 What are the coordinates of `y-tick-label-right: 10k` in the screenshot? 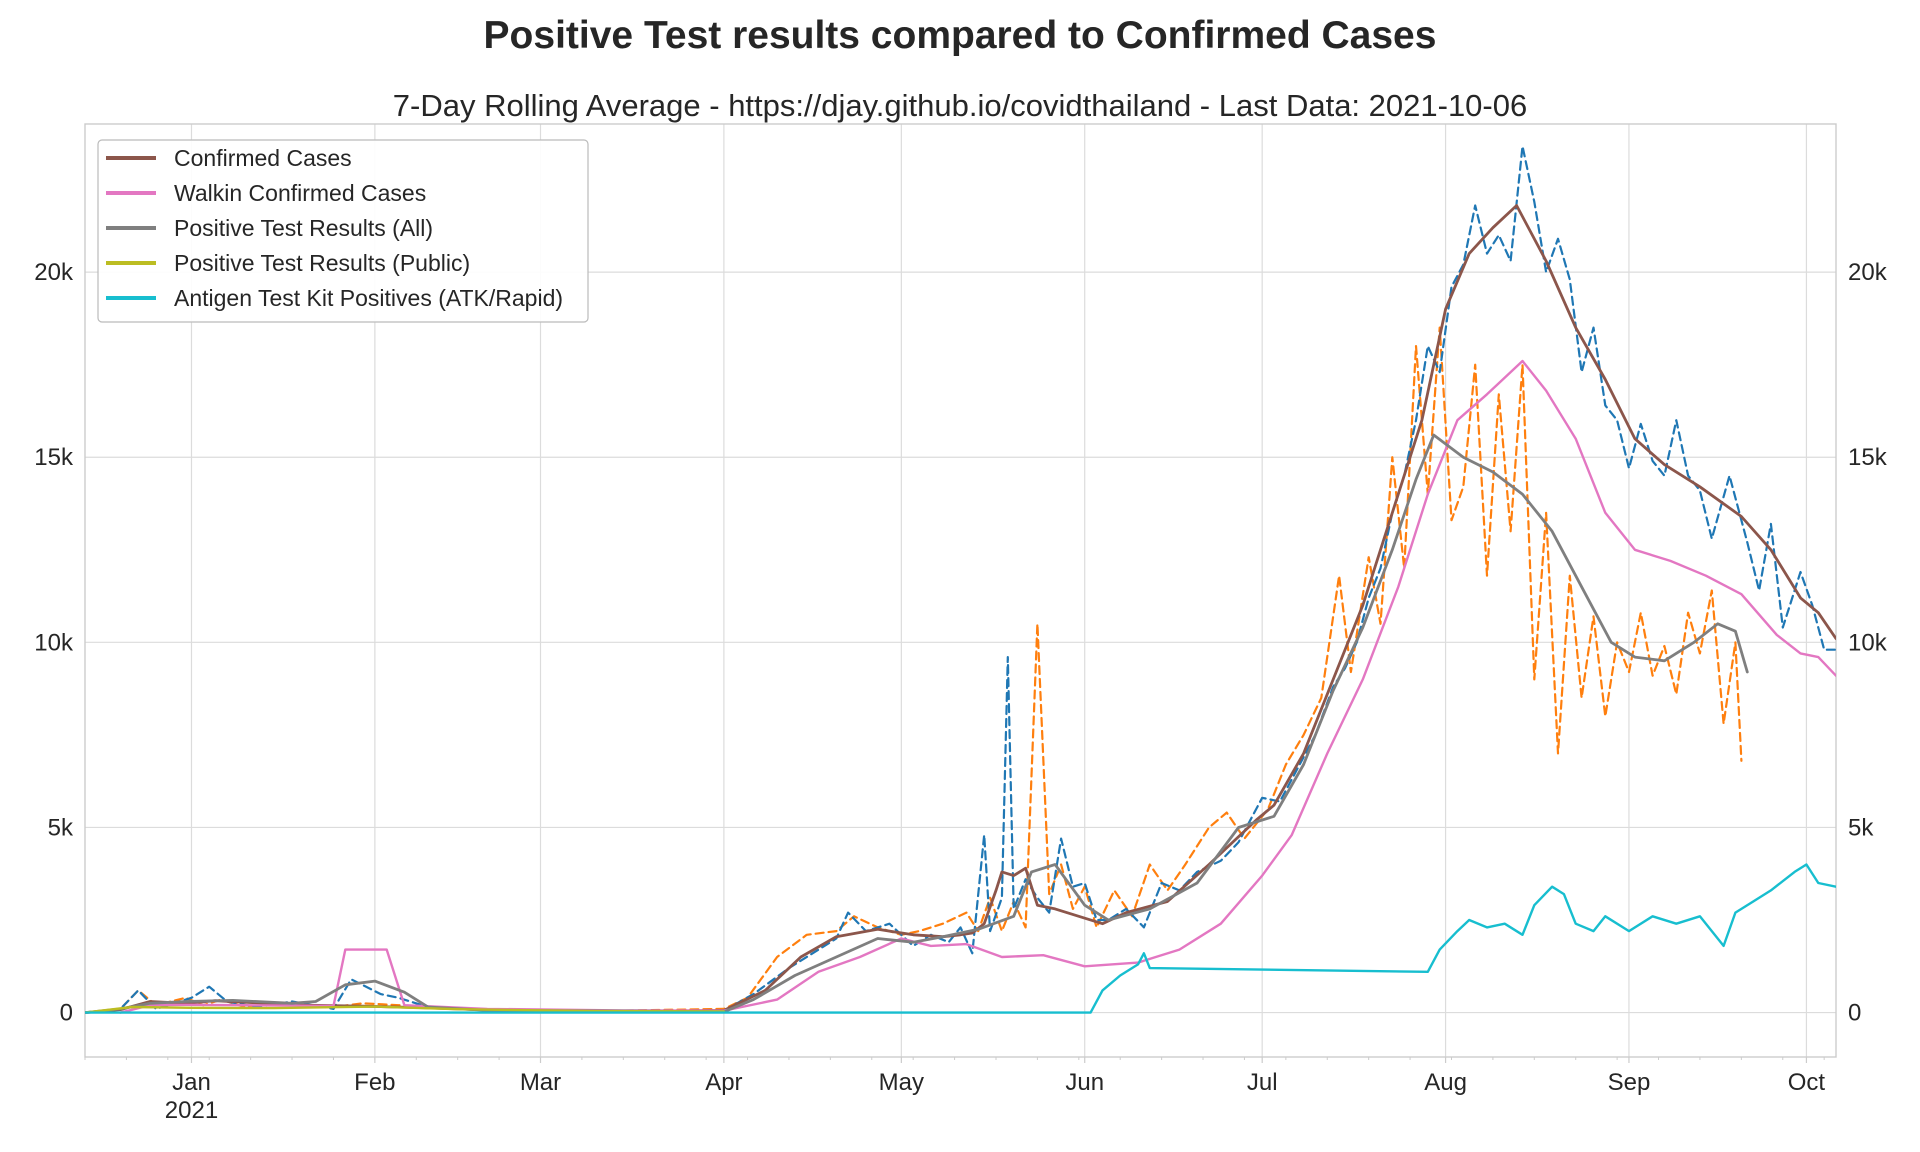 It's located at (1868, 642).